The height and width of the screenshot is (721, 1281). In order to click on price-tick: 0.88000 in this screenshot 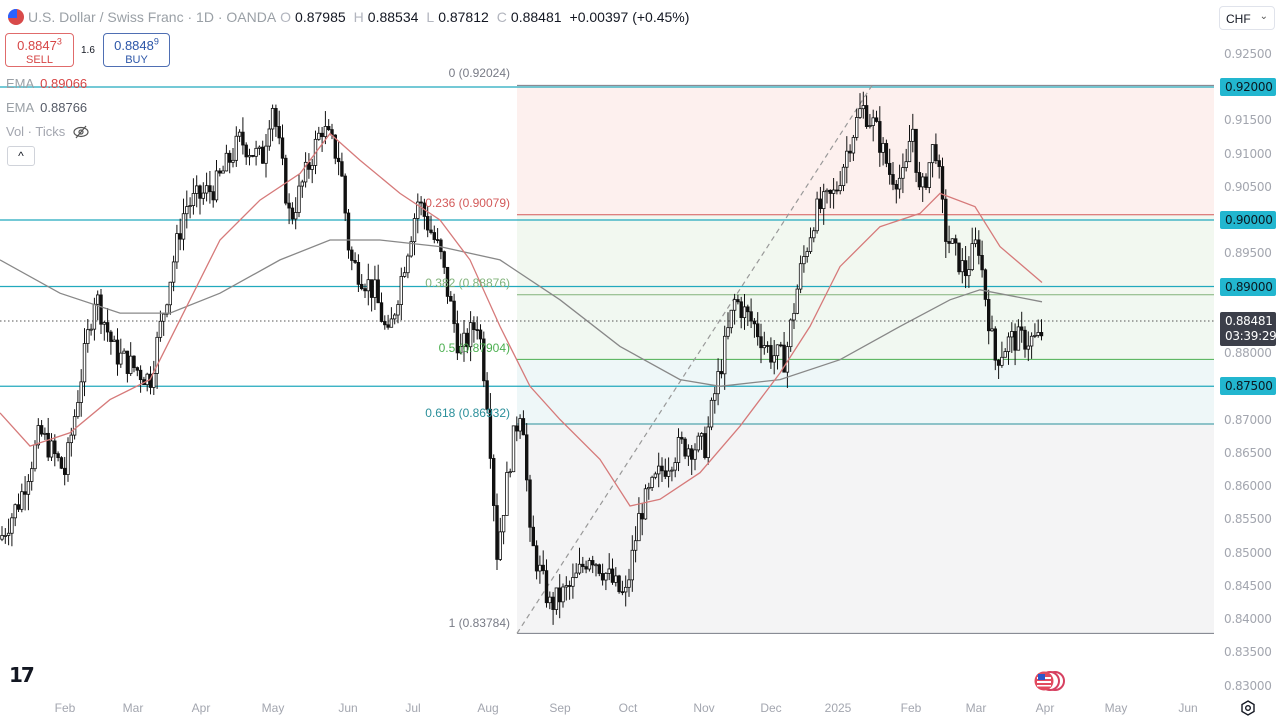, I will do `click(1248, 353)`.